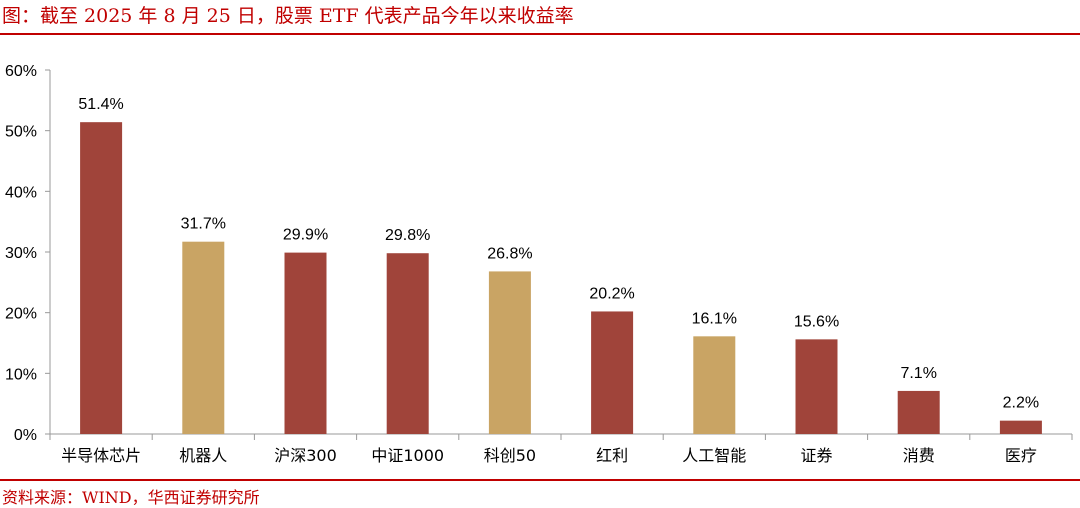 Image resolution: width=1080 pixels, height=508 pixels. What do you see at coordinates (288, 16) in the screenshot?
I see `chart-title: 图：截至 2025 年 8 月 25 日，股票 ETF 代表产品今年以来收益率` at bounding box center [288, 16].